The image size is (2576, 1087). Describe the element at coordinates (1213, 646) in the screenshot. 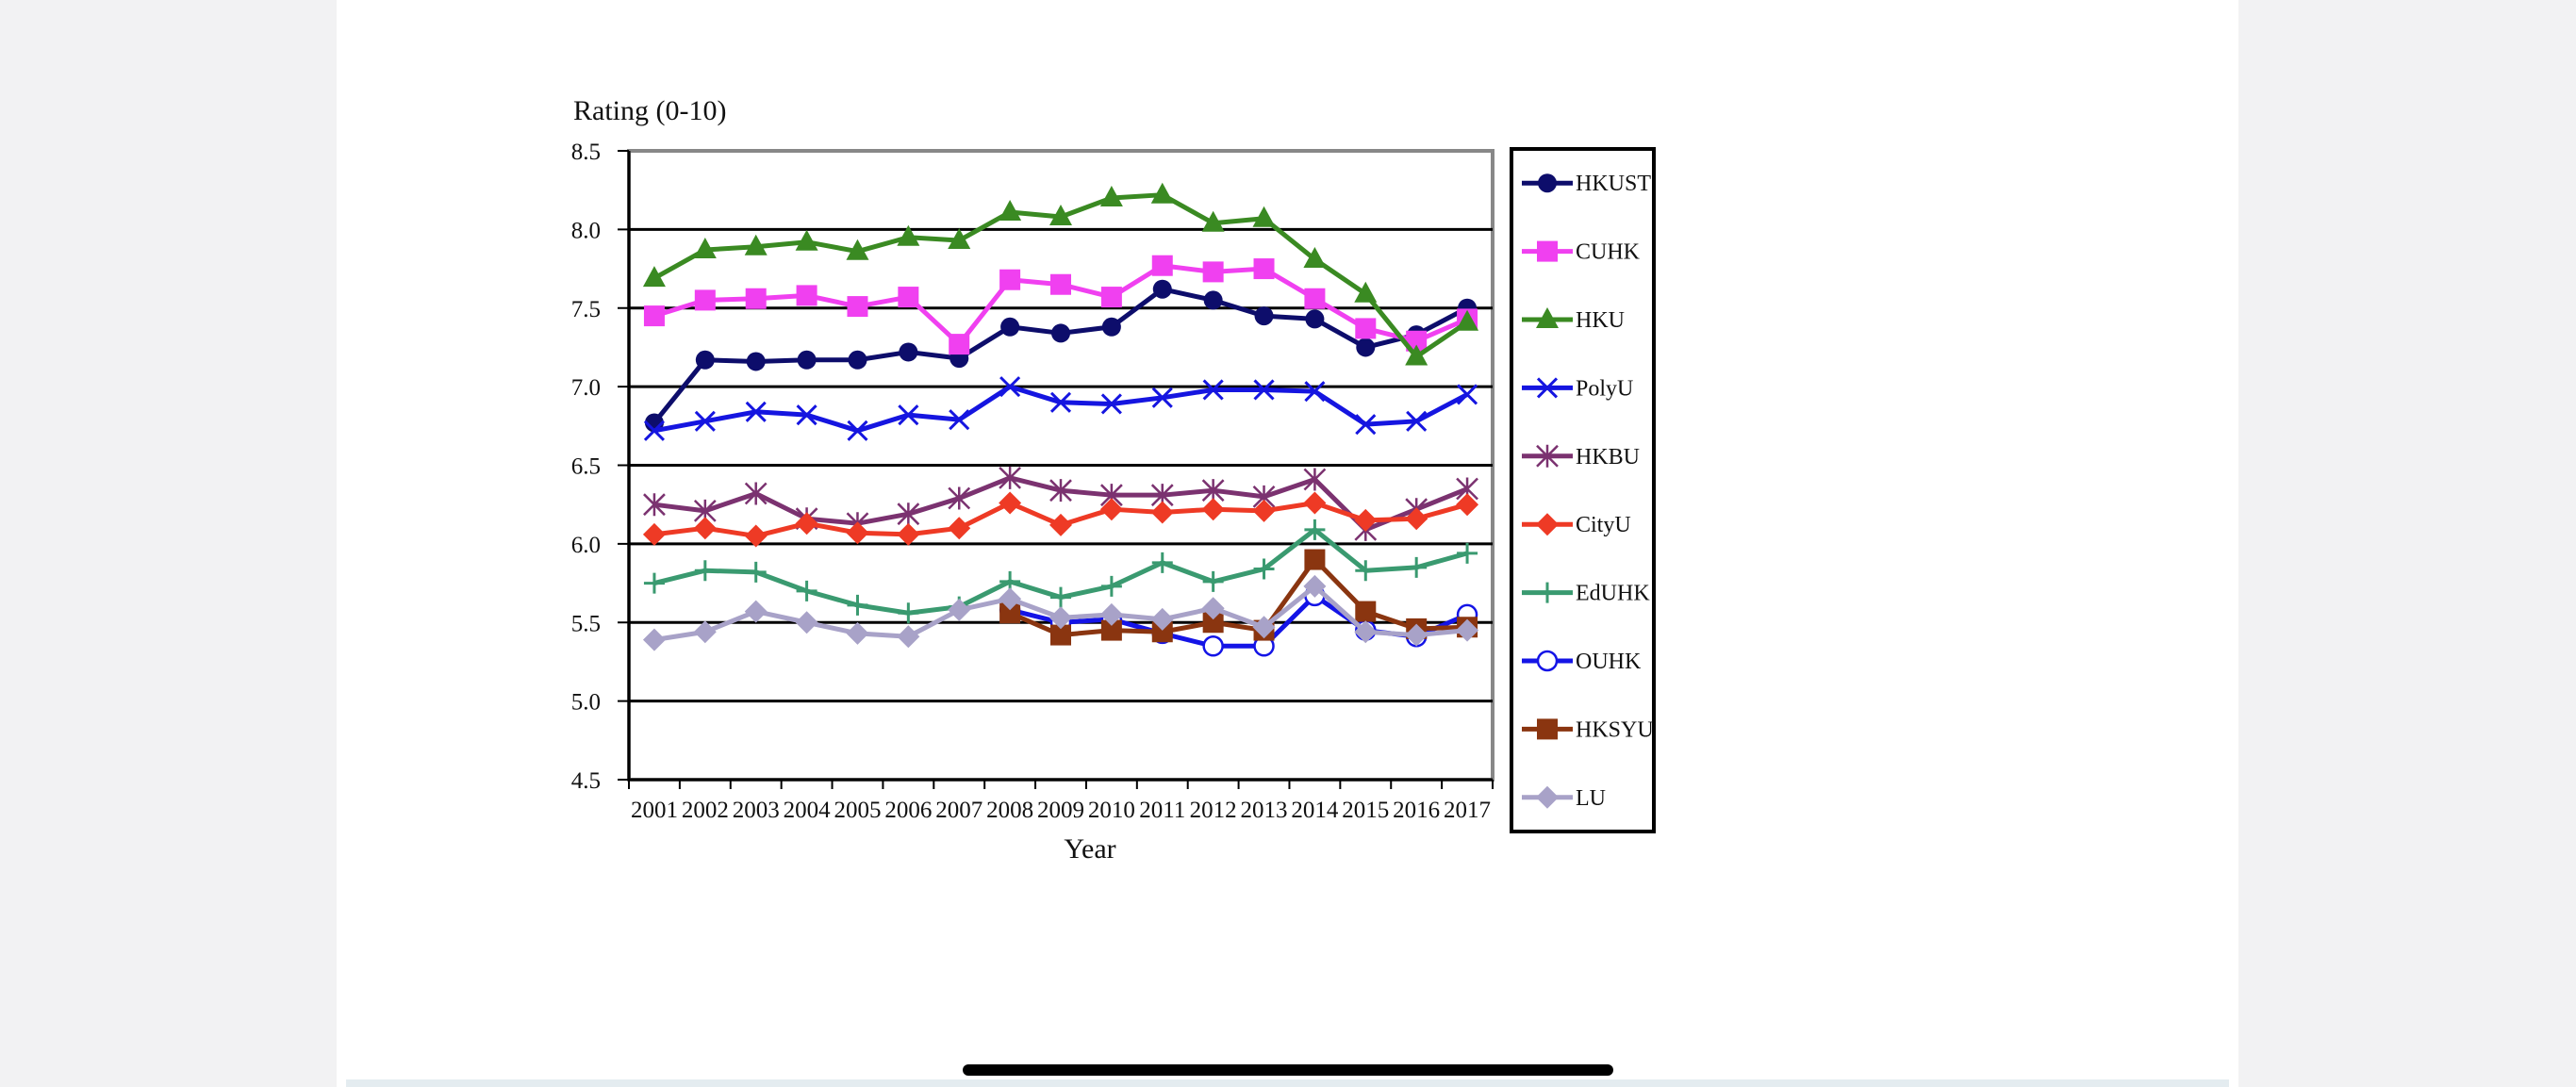

I see `data-point-ouhk` at that location.